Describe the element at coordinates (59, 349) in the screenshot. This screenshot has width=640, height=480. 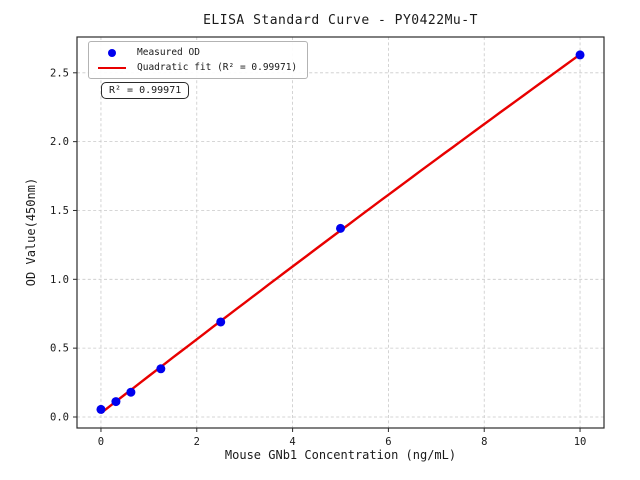
I see `y-tick-label: 0.5` at that location.